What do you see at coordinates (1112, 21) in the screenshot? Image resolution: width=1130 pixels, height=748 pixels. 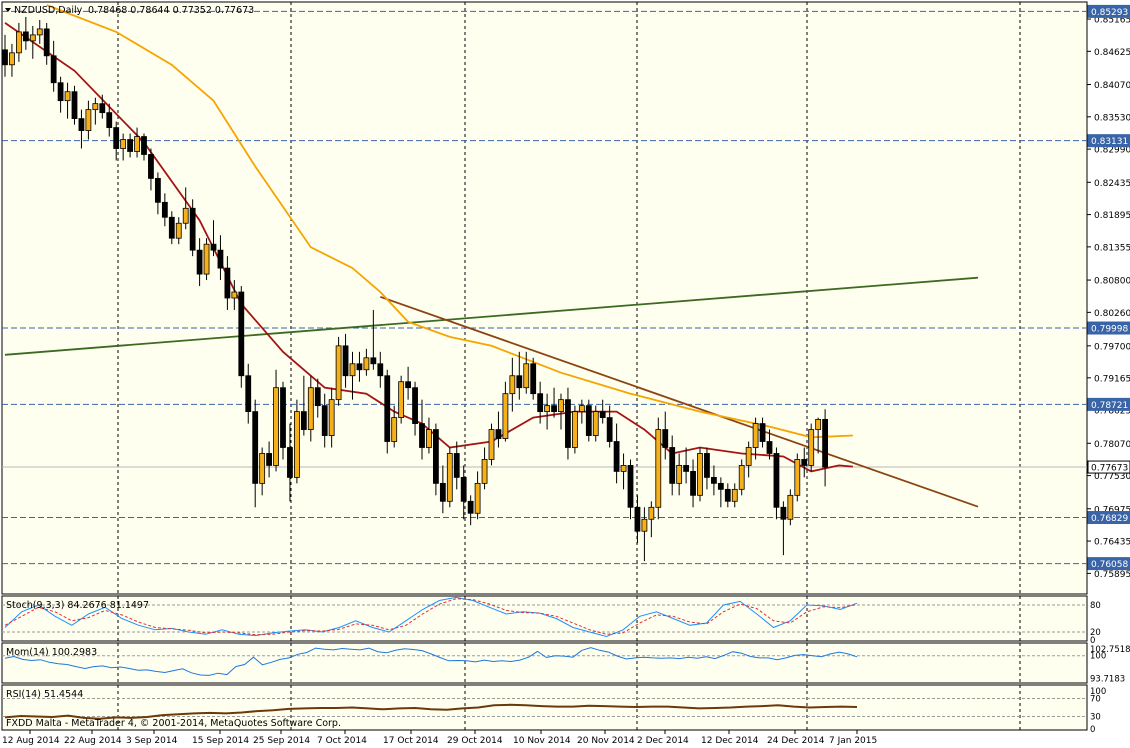 I see `price-tick-label: 0.85165` at bounding box center [1112, 21].